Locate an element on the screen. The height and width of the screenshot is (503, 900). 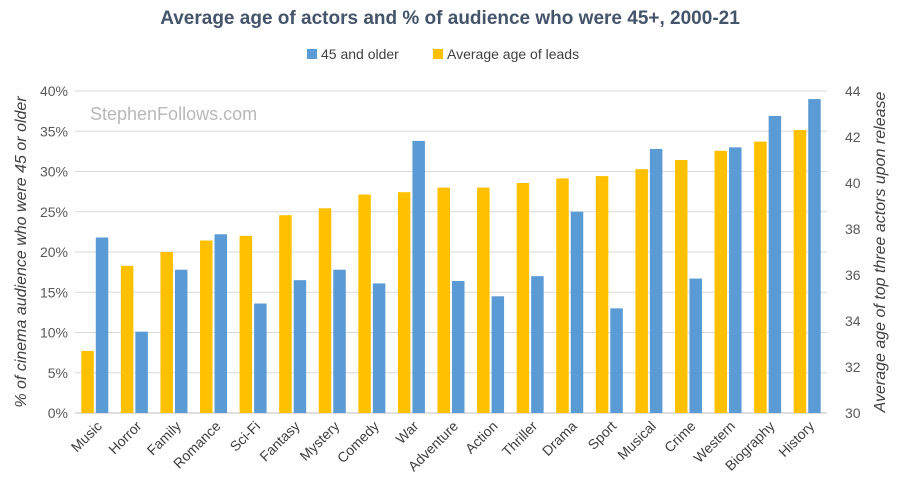
right-axis-tick-label: 30 is located at coordinates (853, 413).